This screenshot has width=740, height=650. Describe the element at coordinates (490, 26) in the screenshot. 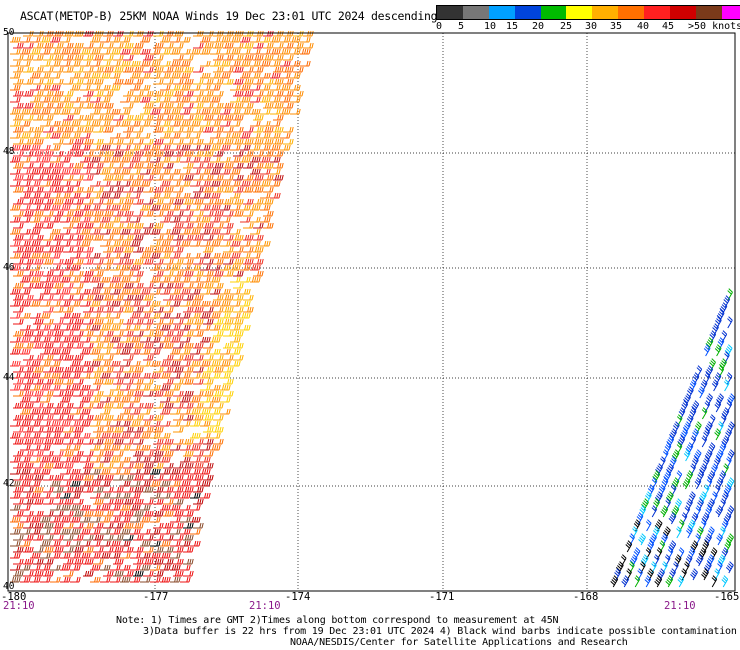

I see `colorbar-label: 10` at that location.